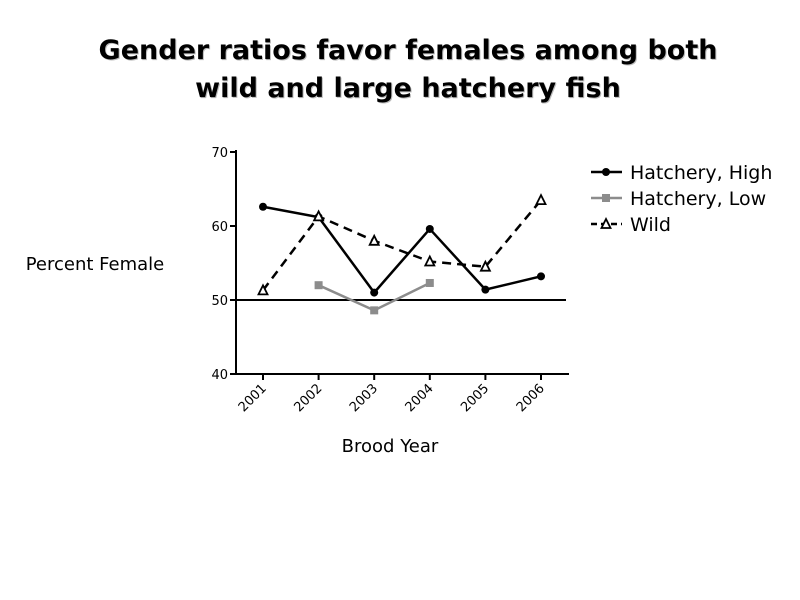 Image resolution: width=800 pixels, height=600 pixels. I want to click on data-point-wild-2004, so click(429, 260).